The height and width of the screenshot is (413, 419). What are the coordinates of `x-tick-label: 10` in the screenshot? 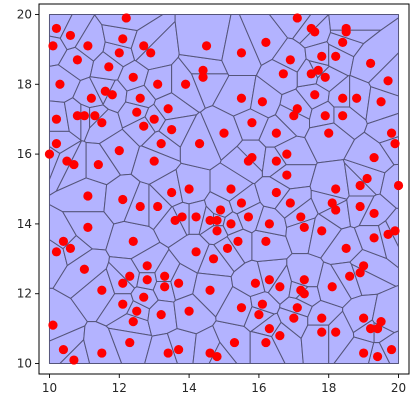 It's located at (49, 388).